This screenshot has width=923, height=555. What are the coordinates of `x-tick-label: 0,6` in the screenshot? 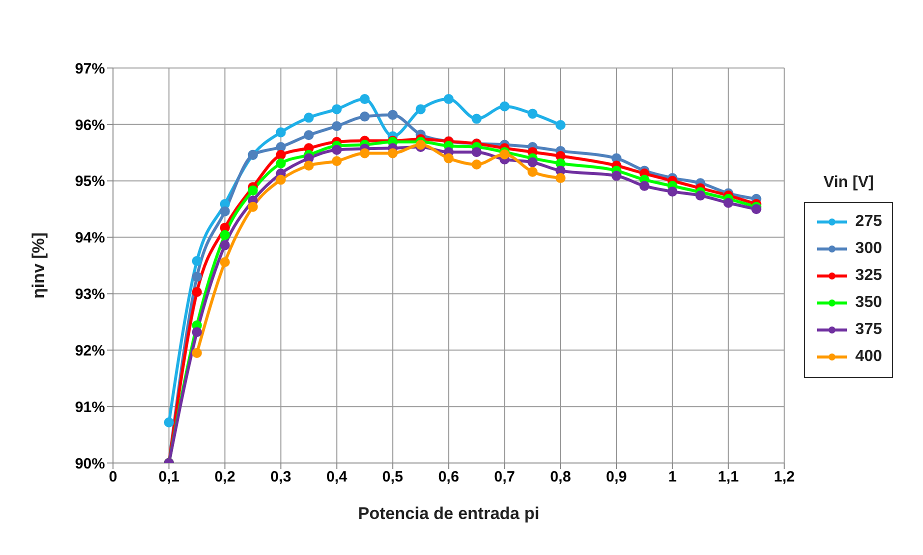 It's located at (449, 477).